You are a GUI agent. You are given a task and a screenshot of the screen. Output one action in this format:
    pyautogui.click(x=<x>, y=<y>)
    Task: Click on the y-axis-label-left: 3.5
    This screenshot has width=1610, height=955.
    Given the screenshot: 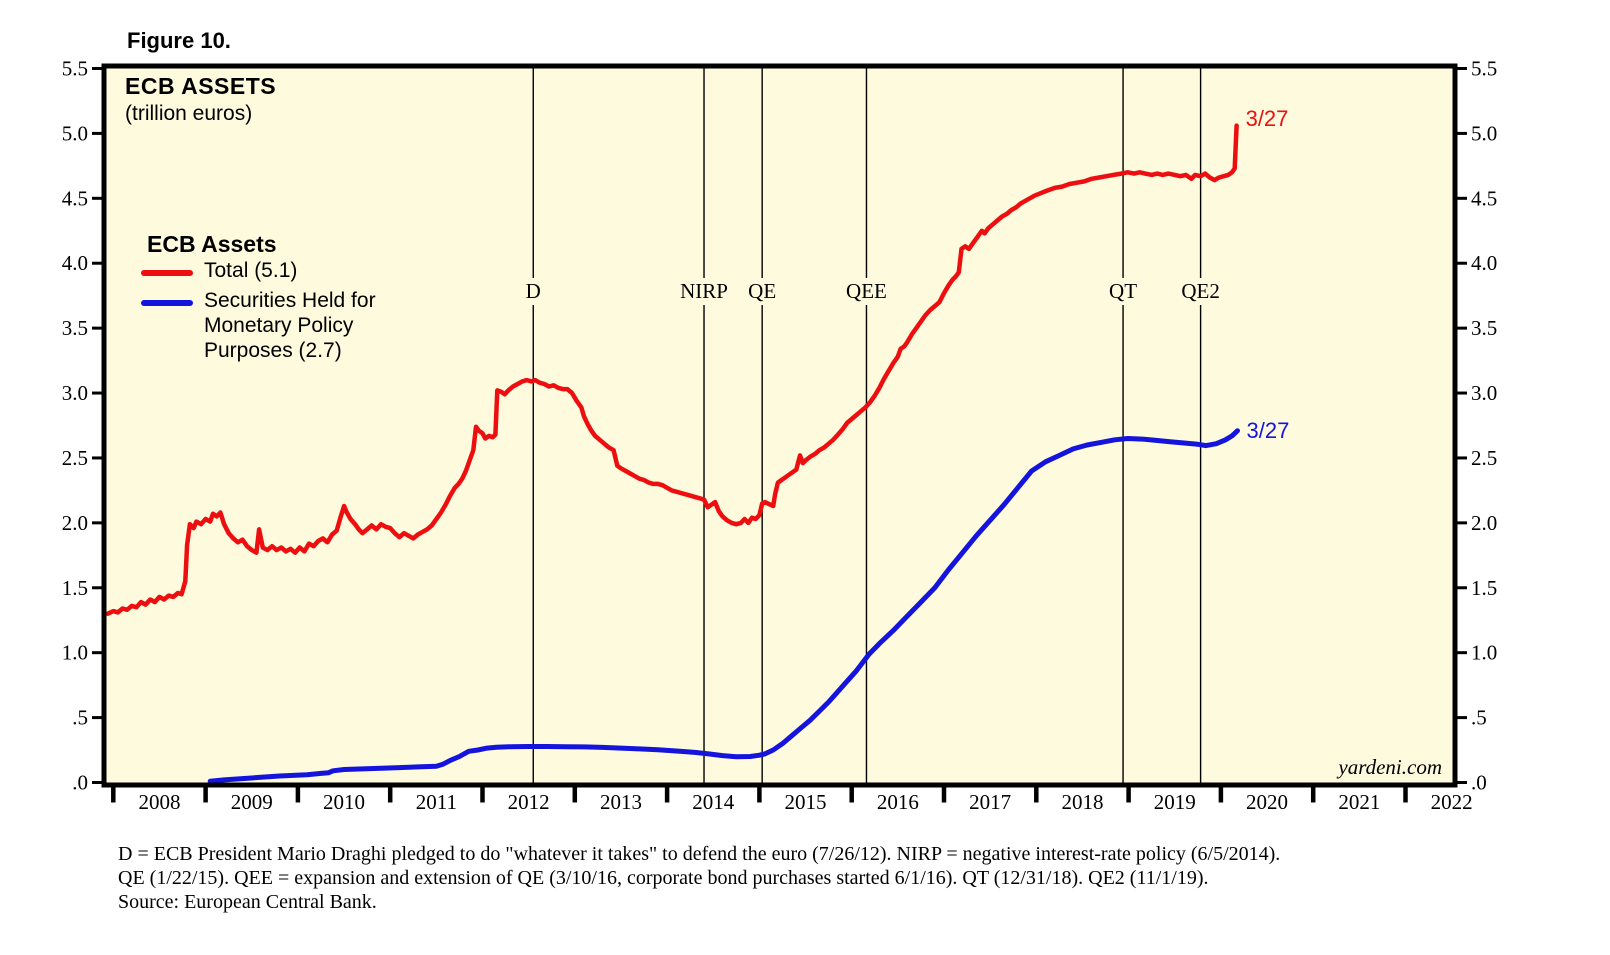 What is the action you would take?
    pyautogui.click(x=75, y=328)
    